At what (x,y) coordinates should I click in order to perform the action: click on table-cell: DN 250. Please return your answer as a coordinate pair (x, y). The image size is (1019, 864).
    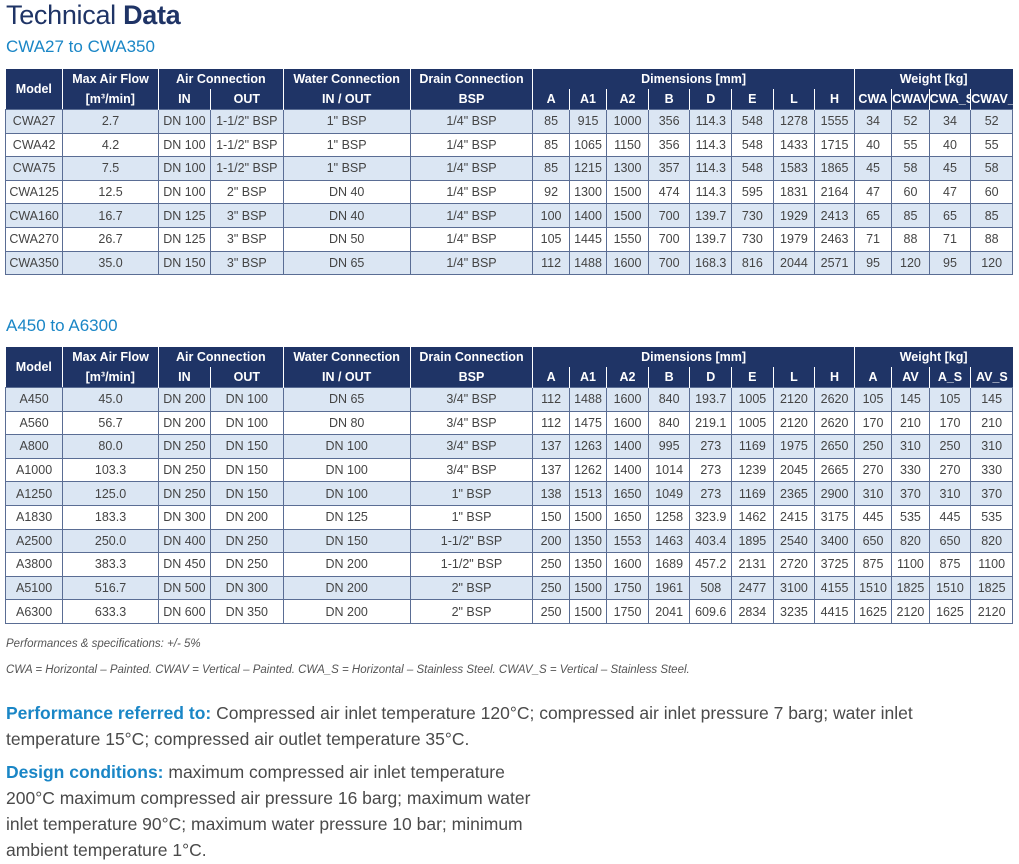
    Looking at the image, I should click on (246, 564).